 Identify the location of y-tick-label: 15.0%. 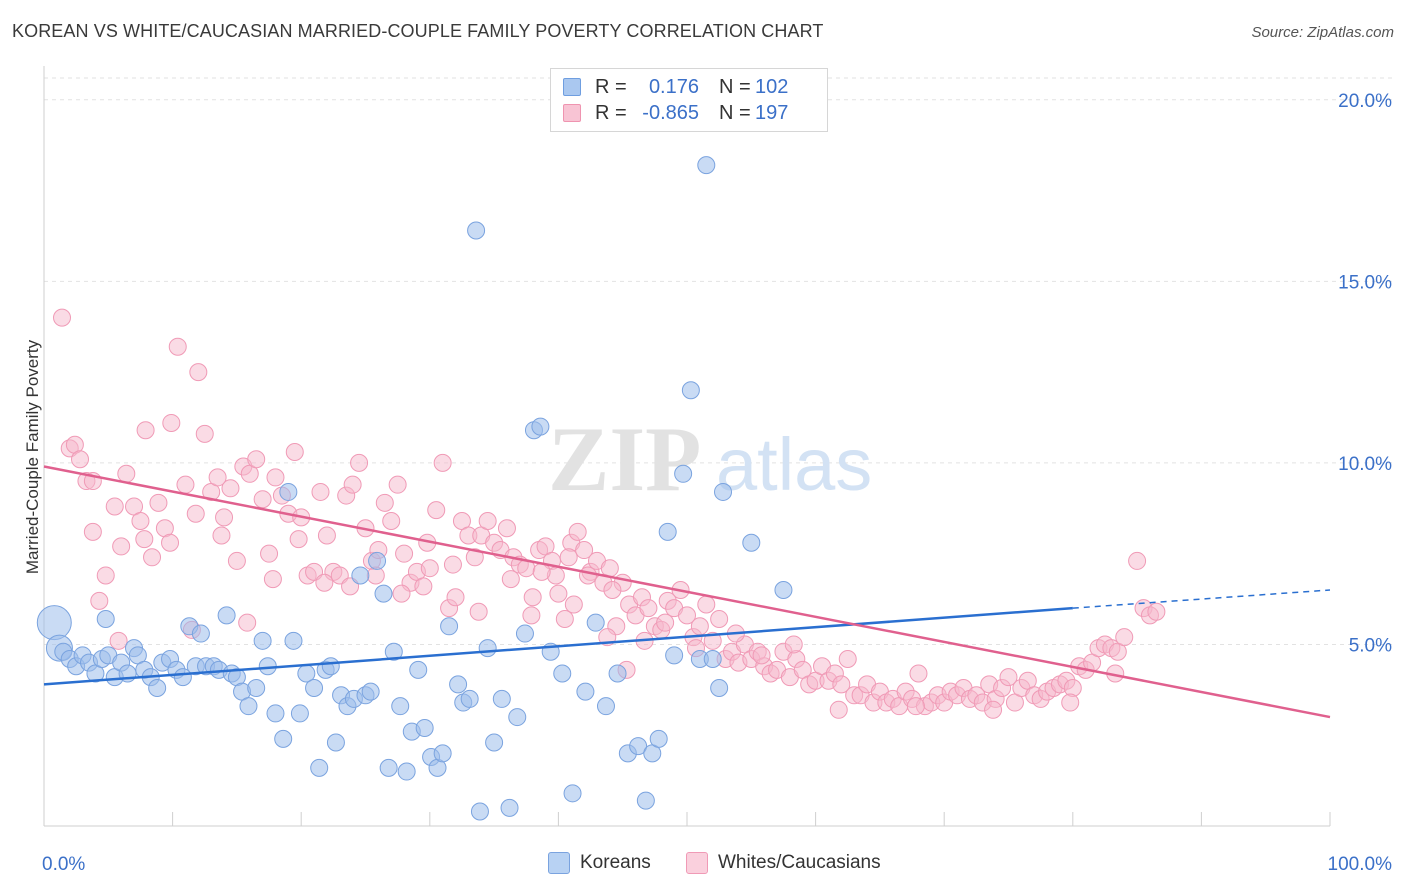
(1365, 282).